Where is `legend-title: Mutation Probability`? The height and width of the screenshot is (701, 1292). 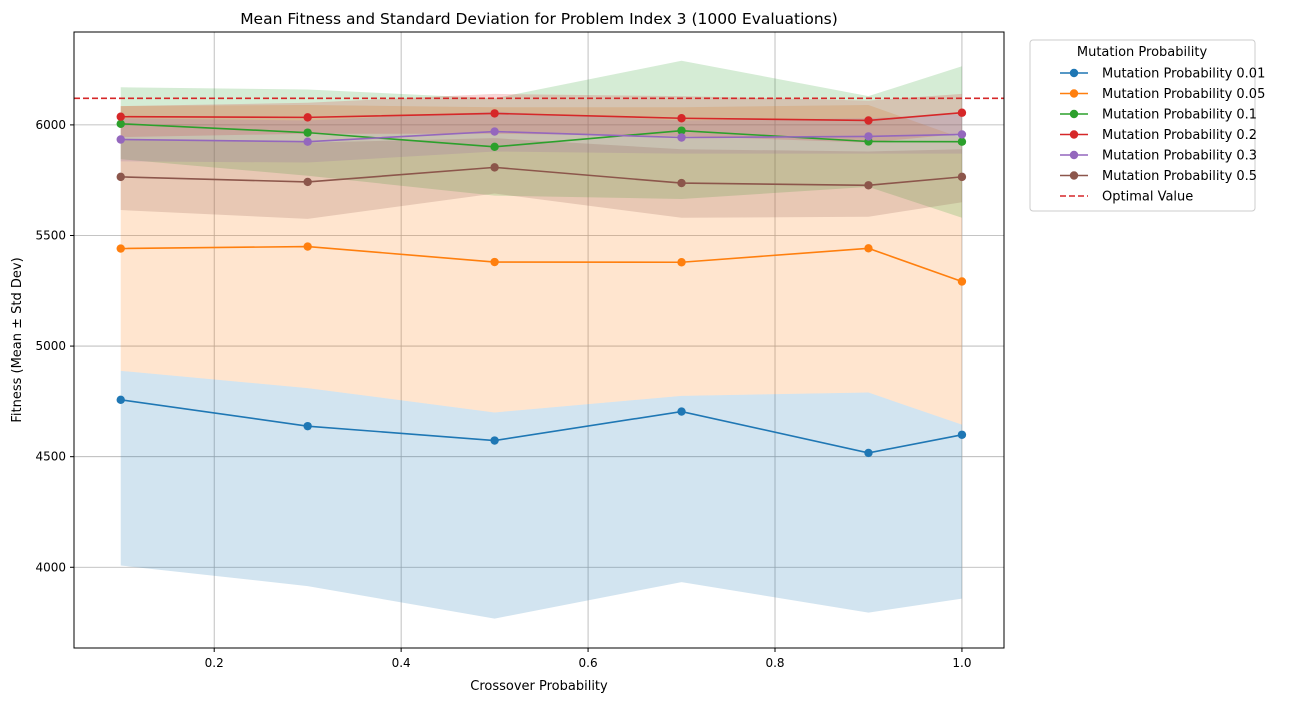 legend-title: Mutation Probability is located at coordinates (1142, 52).